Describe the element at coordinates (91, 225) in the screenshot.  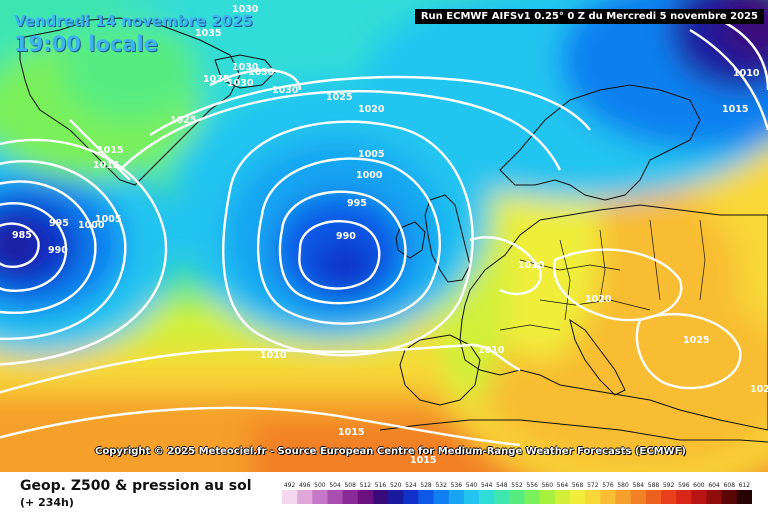
I see `isobar-label: 1000` at that location.